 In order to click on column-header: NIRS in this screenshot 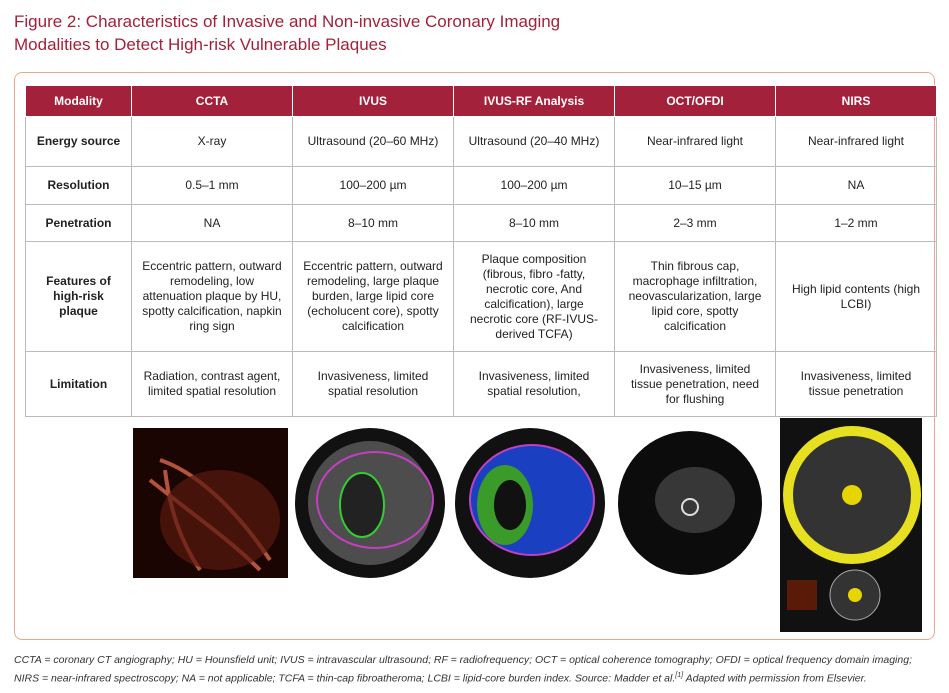, I will do `click(856, 101)`.